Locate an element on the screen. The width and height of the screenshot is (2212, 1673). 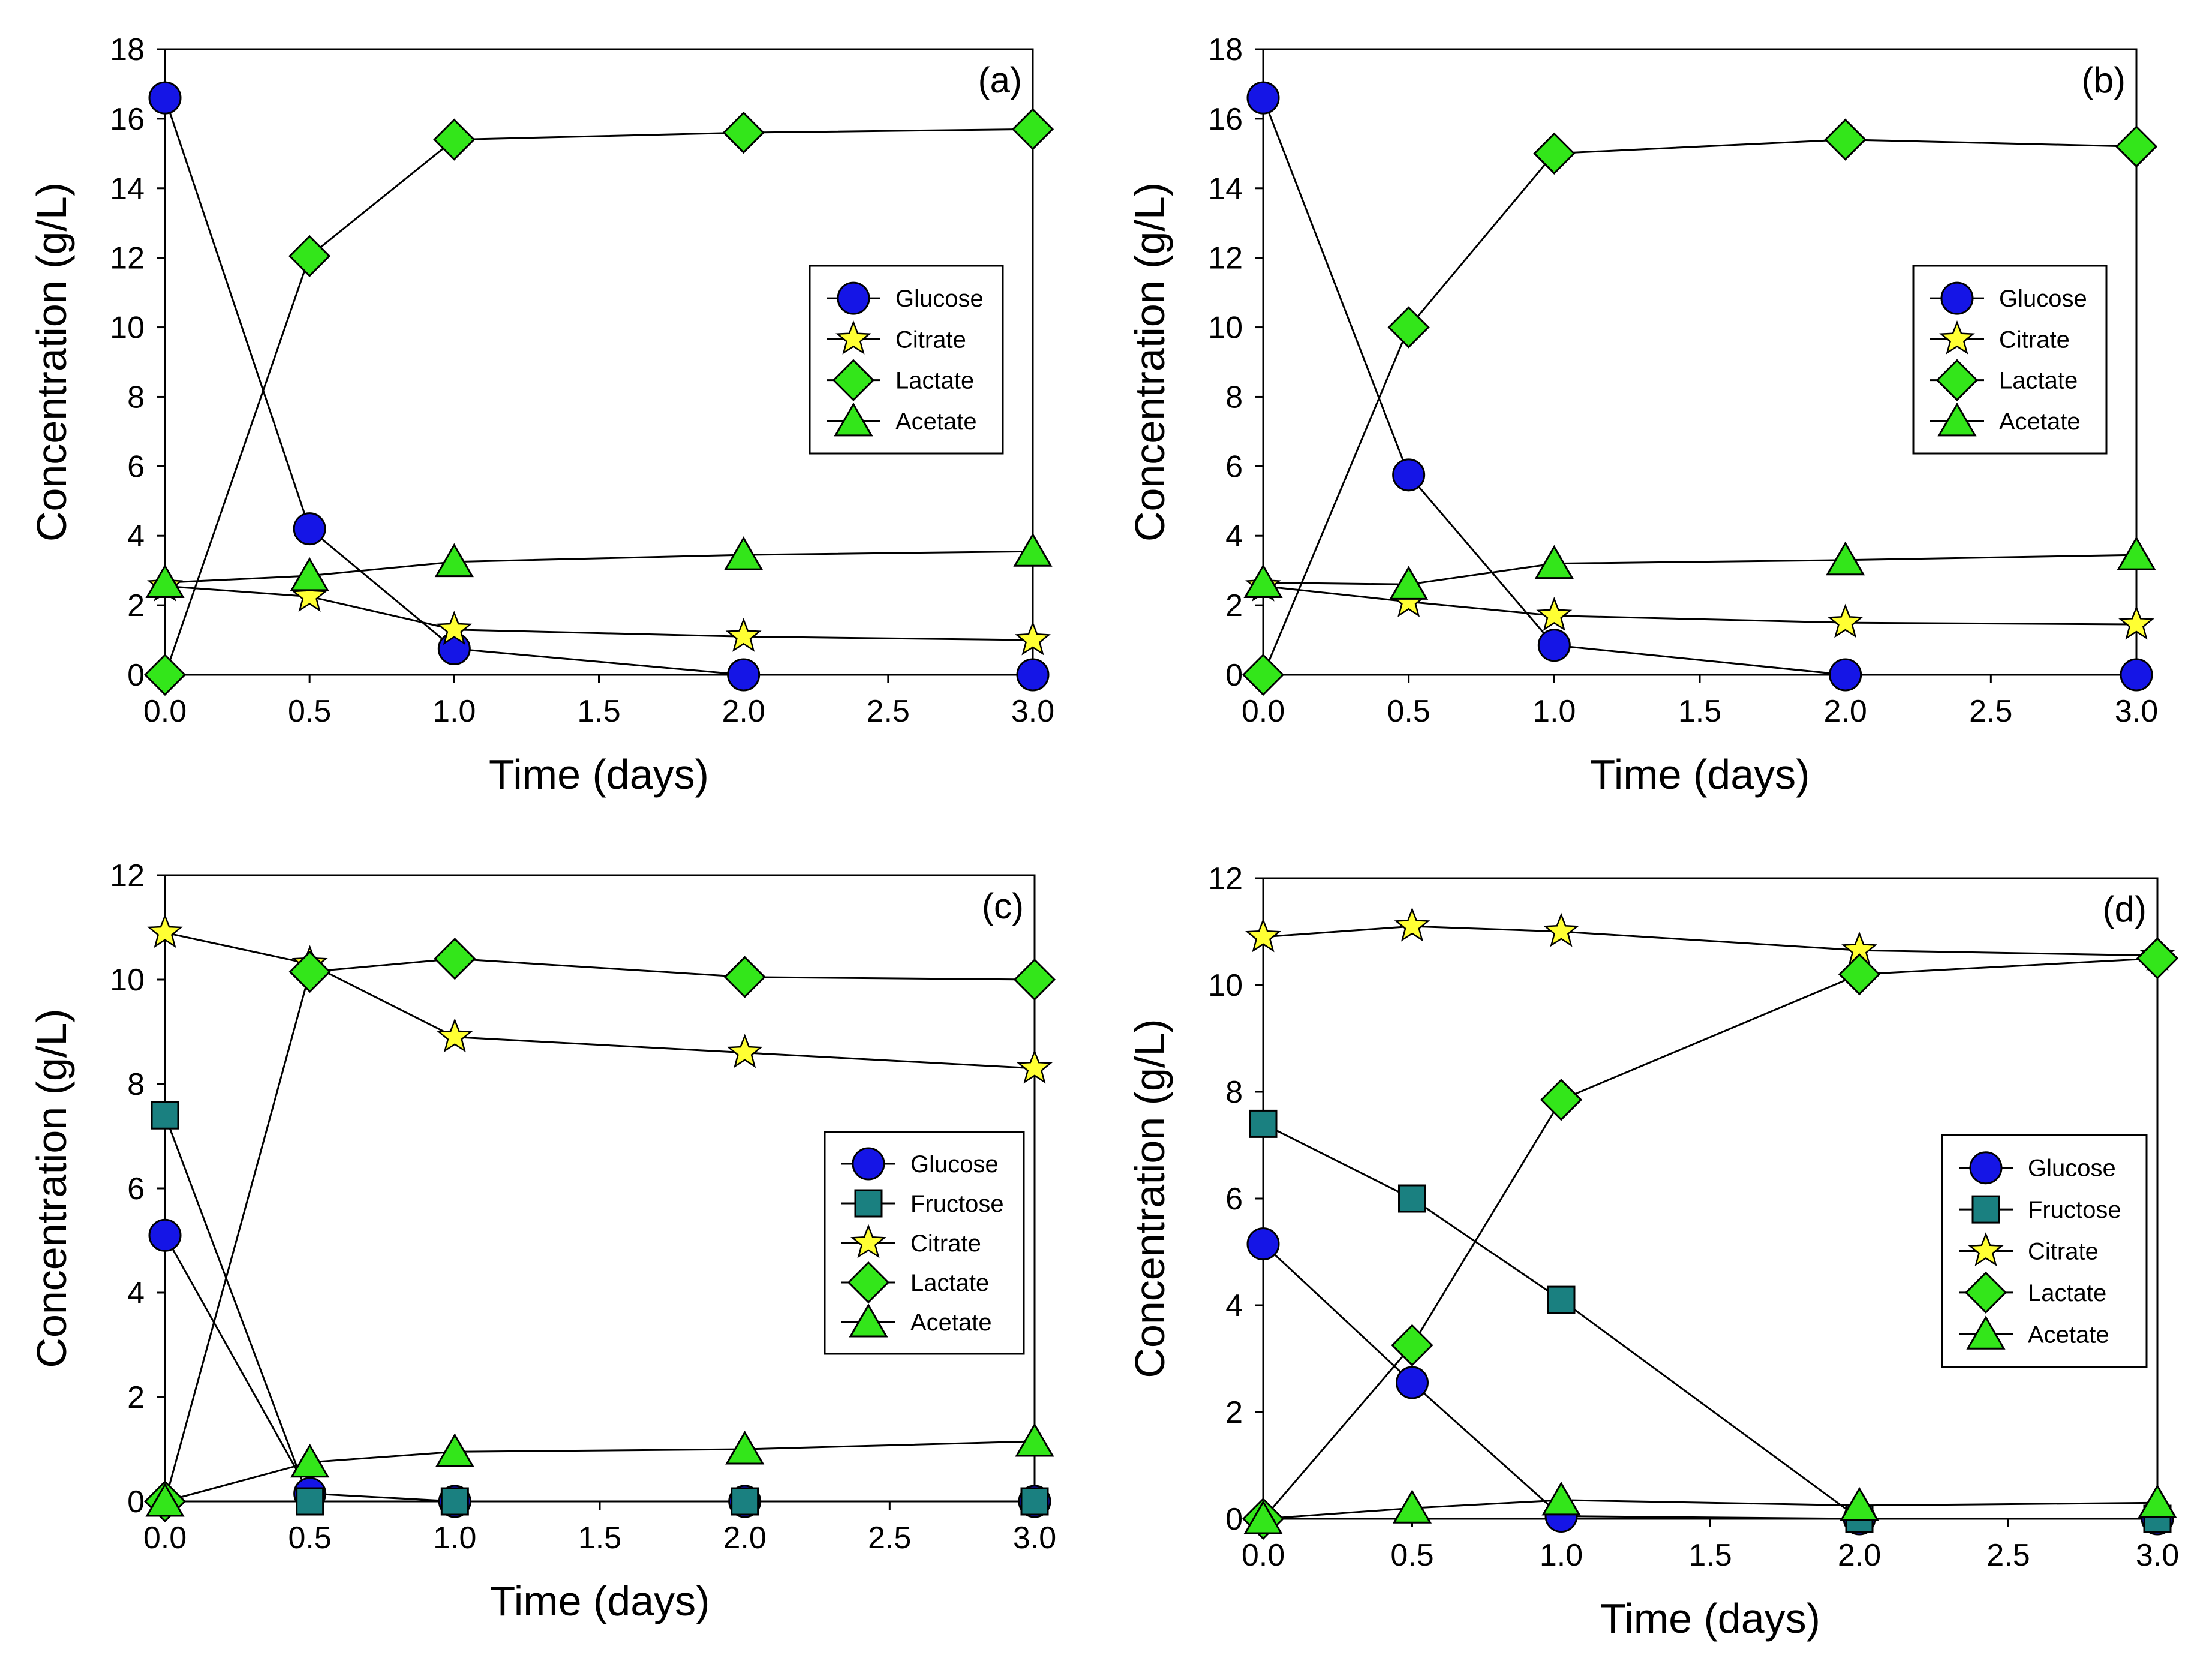
series-line-citrate is located at coordinates (599, 1001).